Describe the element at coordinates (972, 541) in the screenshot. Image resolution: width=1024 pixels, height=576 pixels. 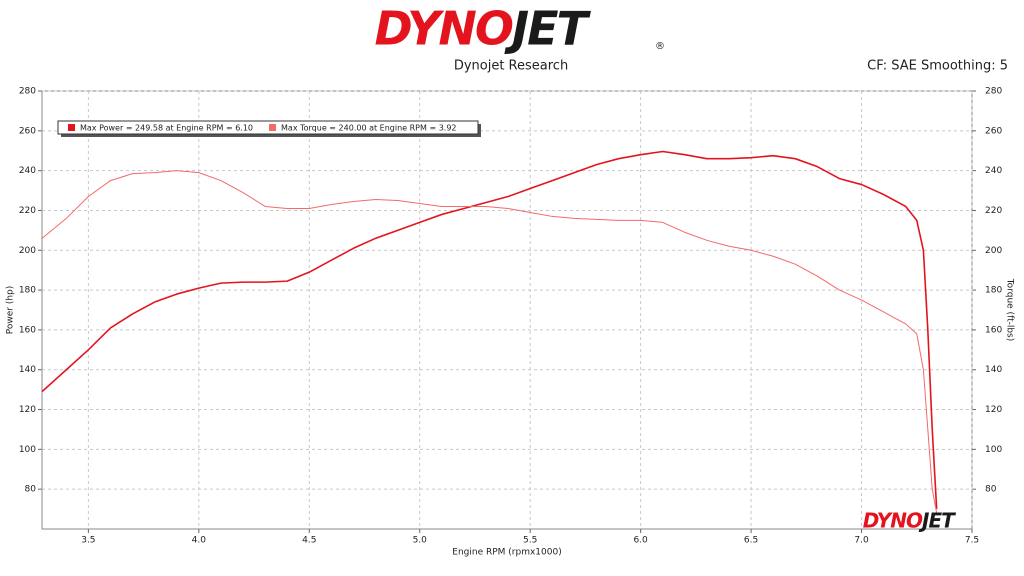
I see `x-tick-label: 7.5` at that location.